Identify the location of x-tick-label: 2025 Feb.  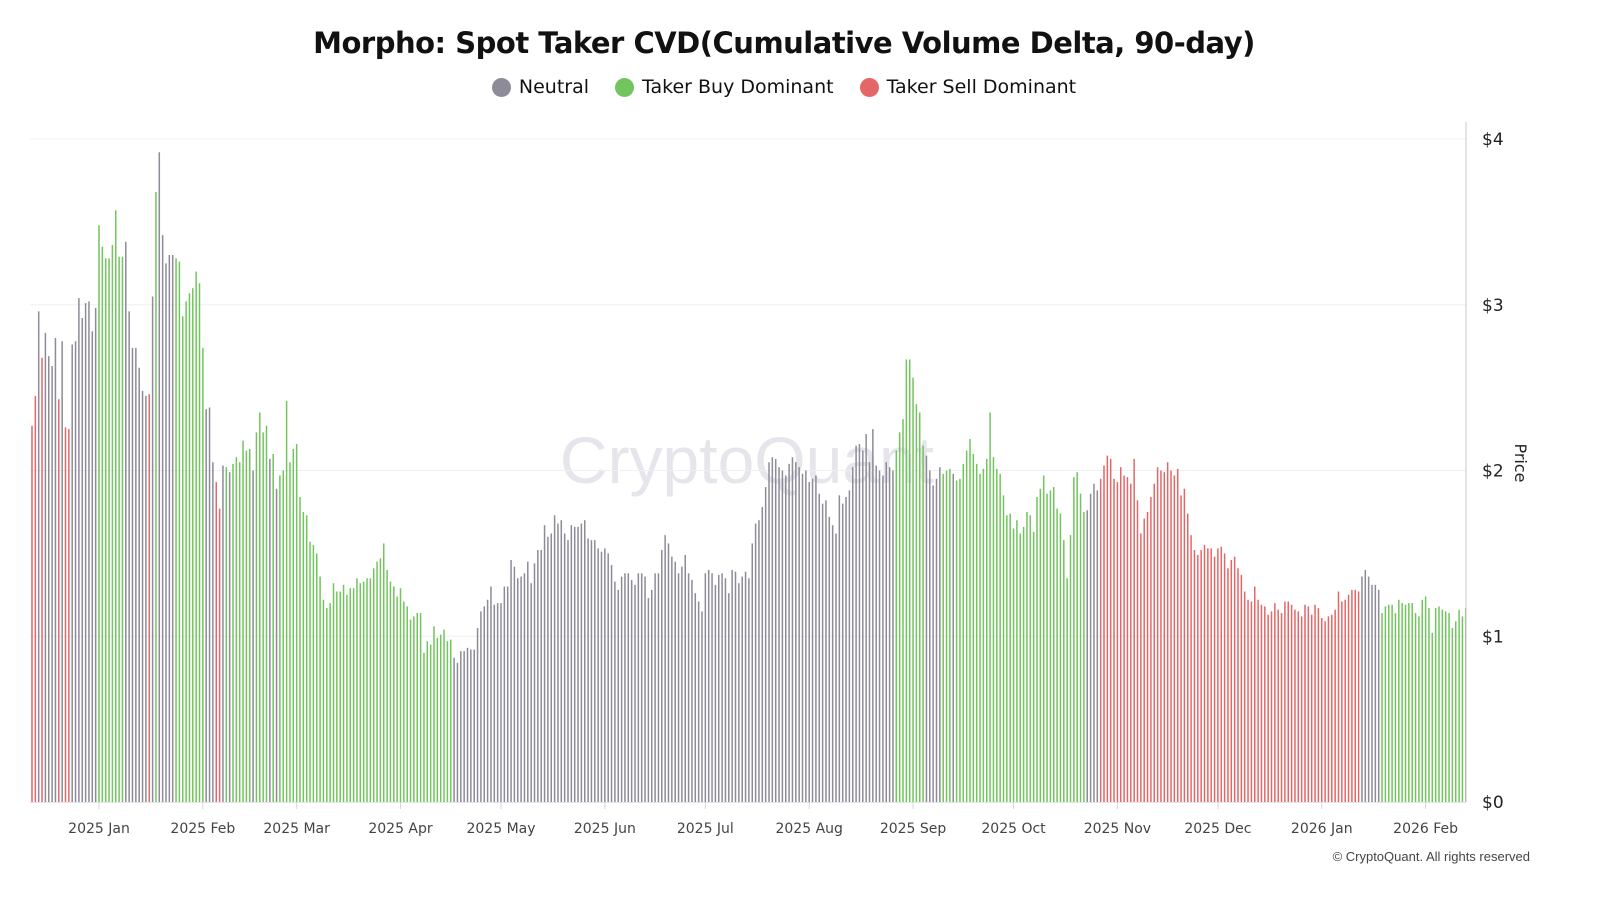
(202, 829).